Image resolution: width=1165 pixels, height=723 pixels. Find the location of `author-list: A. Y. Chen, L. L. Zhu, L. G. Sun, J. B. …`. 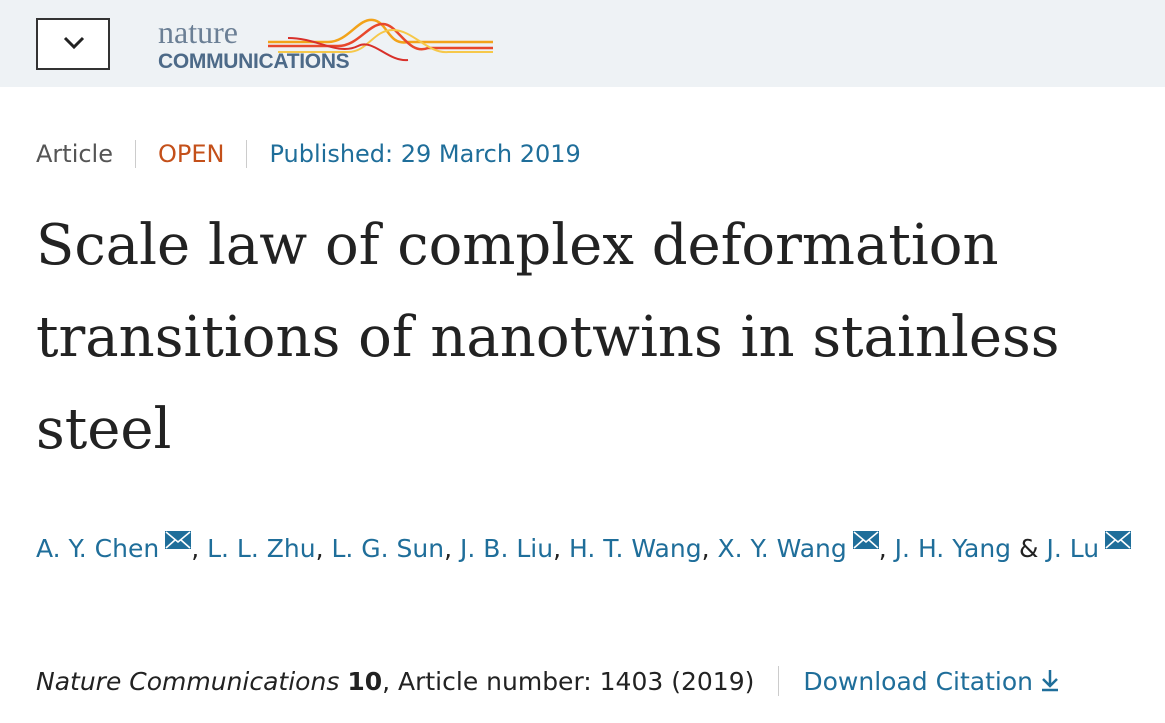

author-list: A. Y. Chen, L. L. Zhu, L. G. Sun, J. B. … is located at coordinates (586, 549).